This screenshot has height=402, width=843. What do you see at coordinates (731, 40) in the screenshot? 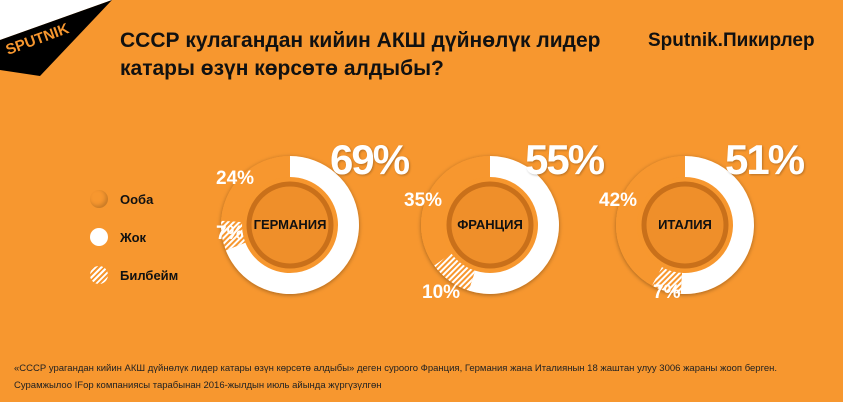
I see `brand-label: Sputnik.Пикирлер` at bounding box center [731, 40].